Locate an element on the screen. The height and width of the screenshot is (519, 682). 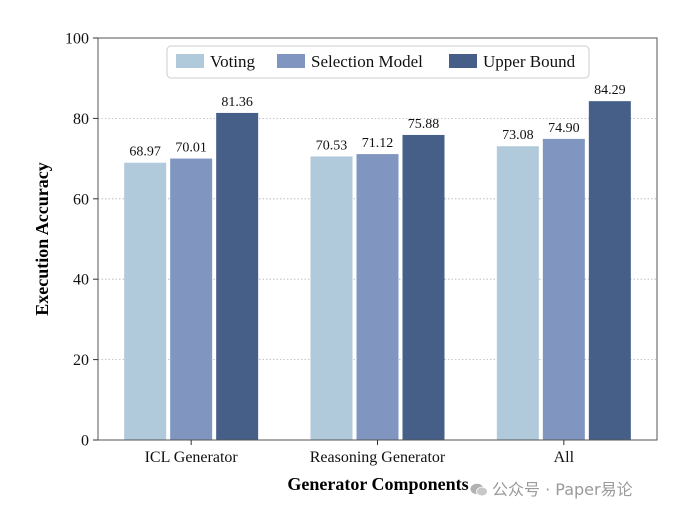
data-label: 81.36 is located at coordinates (237, 102).